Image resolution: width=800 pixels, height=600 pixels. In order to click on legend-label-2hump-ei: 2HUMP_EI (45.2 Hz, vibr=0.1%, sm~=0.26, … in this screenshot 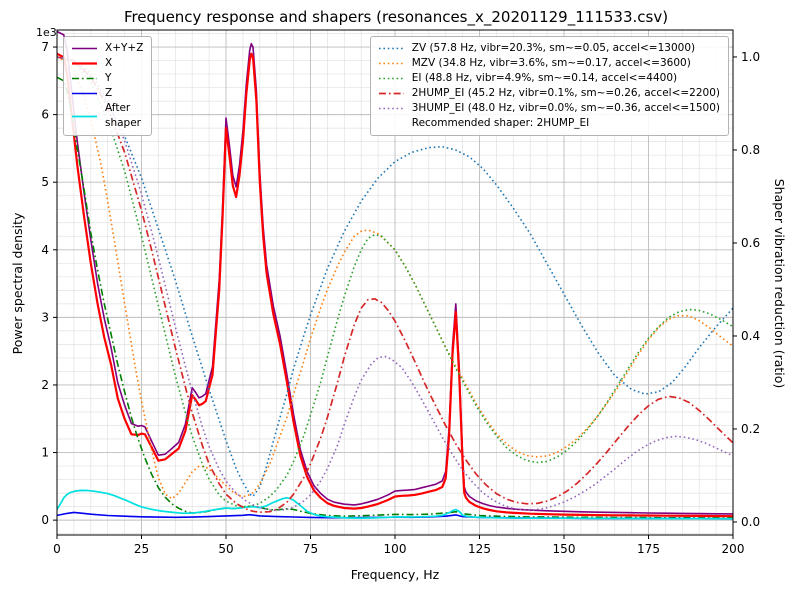, I will do `click(565, 93)`.